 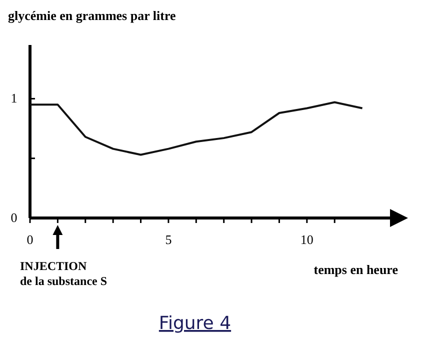 What do you see at coordinates (92, 15) in the screenshot?
I see `y-axis-title: glycémie en grammes par litre` at bounding box center [92, 15].